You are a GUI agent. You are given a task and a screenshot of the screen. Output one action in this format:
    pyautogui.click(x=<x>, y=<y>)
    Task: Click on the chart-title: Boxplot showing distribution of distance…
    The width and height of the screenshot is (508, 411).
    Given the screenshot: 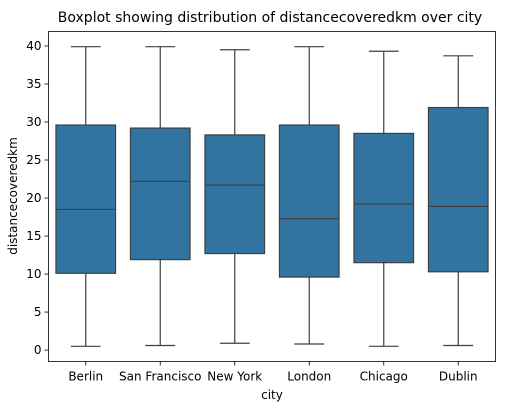 What is the action you would take?
    pyautogui.click(x=270, y=18)
    